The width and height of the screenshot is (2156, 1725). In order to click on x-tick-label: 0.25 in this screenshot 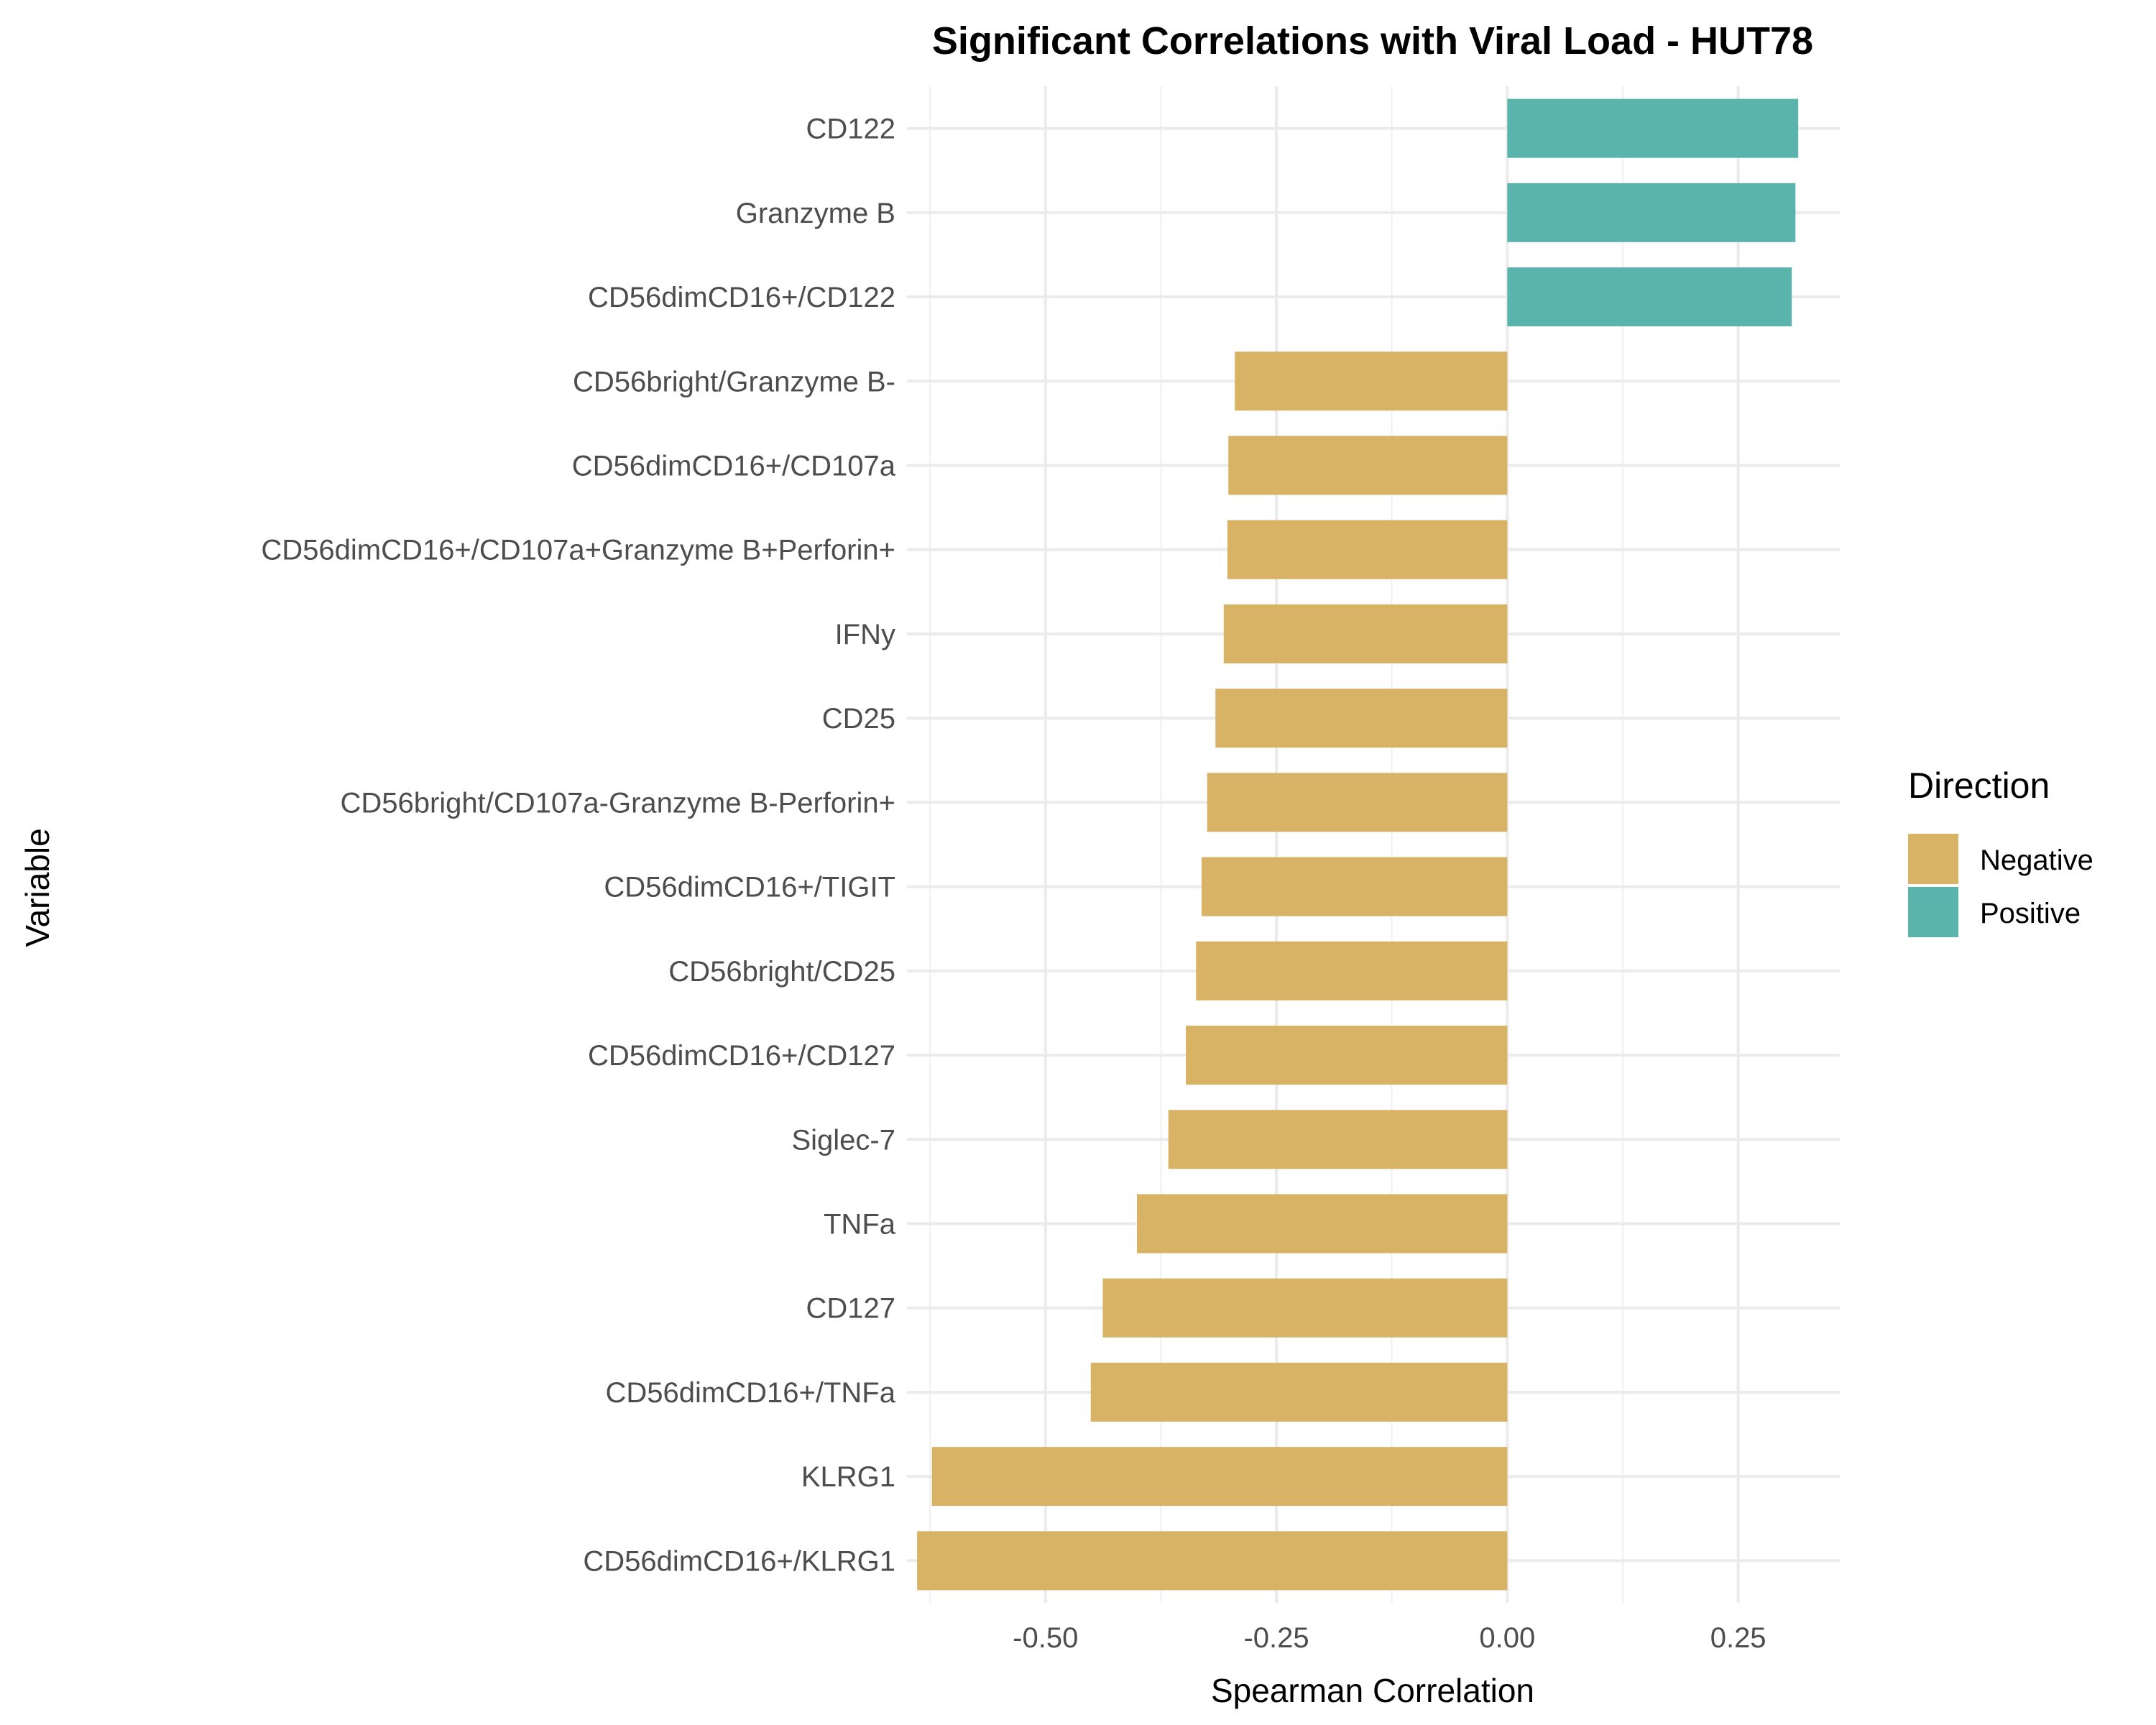, I will do `click(1738, 1638)`.